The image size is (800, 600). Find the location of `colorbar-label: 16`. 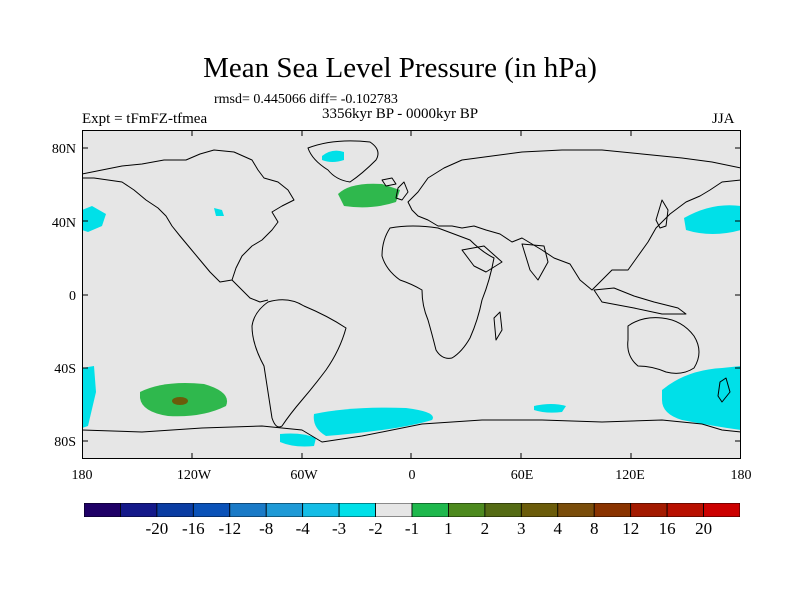

colorbar-label: 16 is located at coordinates (667, 528).